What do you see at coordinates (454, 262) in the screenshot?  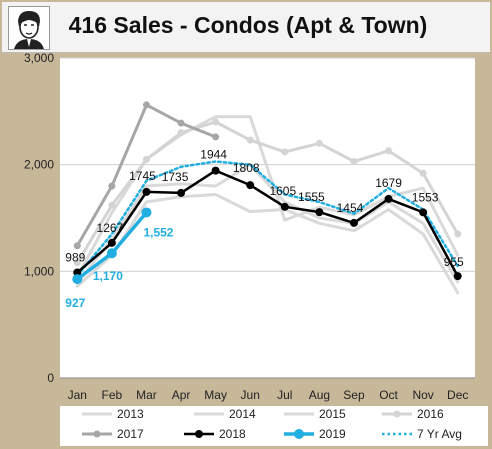 I see `data-label-2018: 955` at bounding box center [454, 262].